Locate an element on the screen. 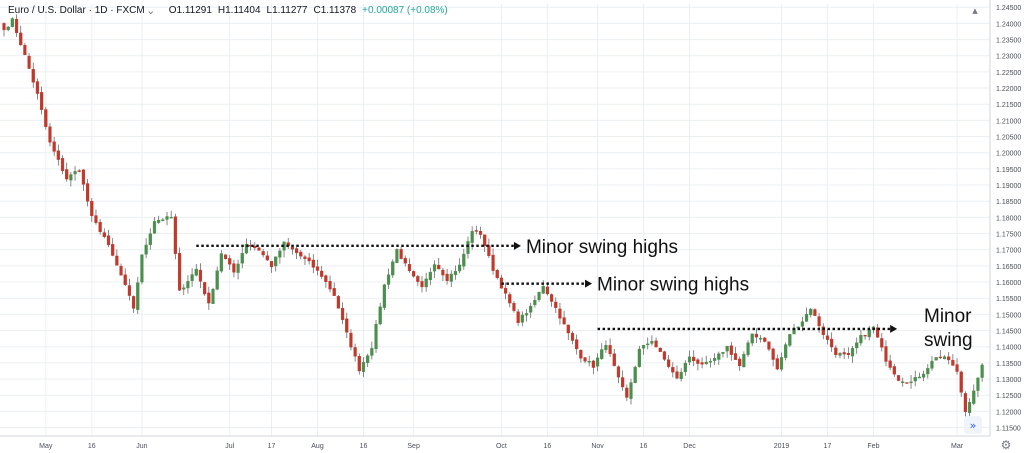 The width and height of the screenshot is (1024, 453). collapse-icon: ▴ is located at coordinates (975, 10).